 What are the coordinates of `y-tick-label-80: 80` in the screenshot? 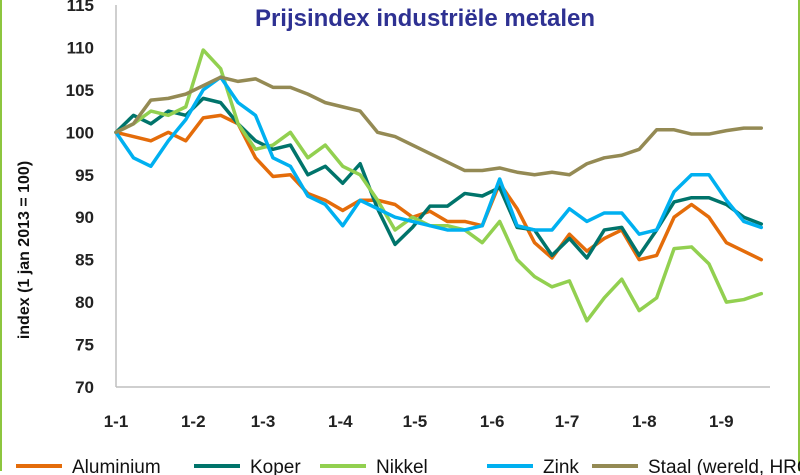 It's located at (84, 302).